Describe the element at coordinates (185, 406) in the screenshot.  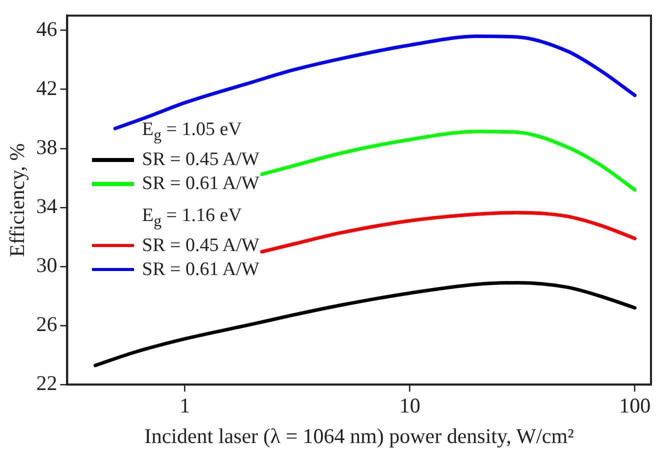
I see `x-tick-label: 1` at that location.